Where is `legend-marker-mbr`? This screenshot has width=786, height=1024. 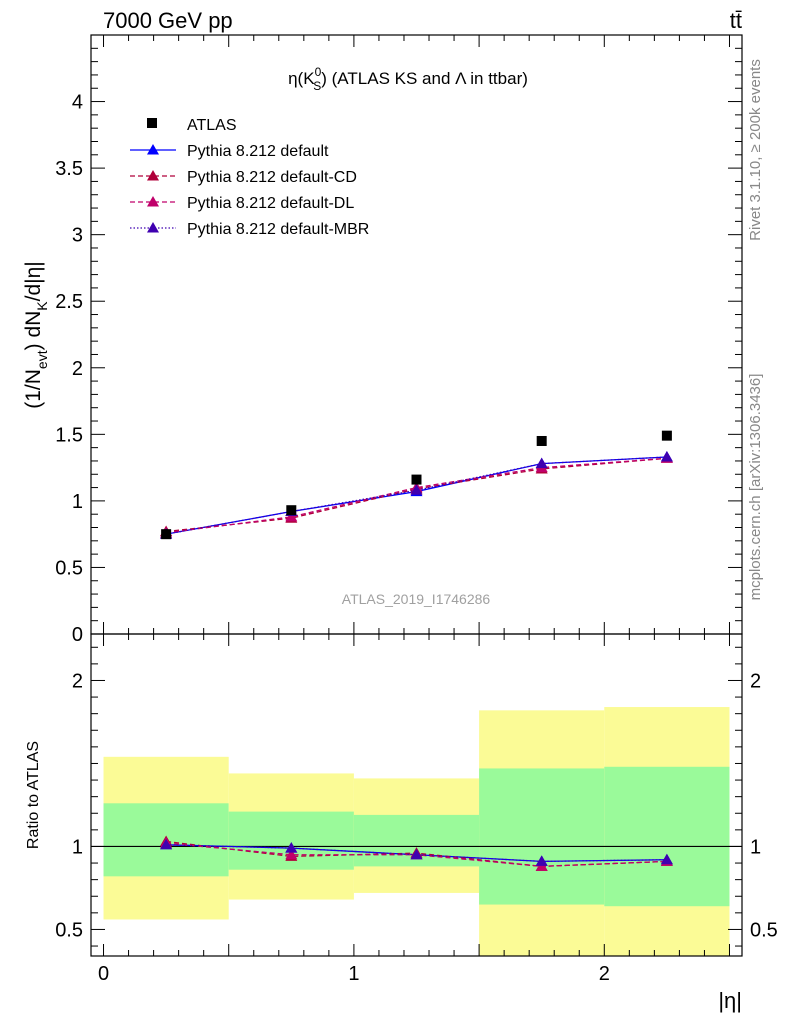 legend-marker-mbr is located at coordinates (153, 227).